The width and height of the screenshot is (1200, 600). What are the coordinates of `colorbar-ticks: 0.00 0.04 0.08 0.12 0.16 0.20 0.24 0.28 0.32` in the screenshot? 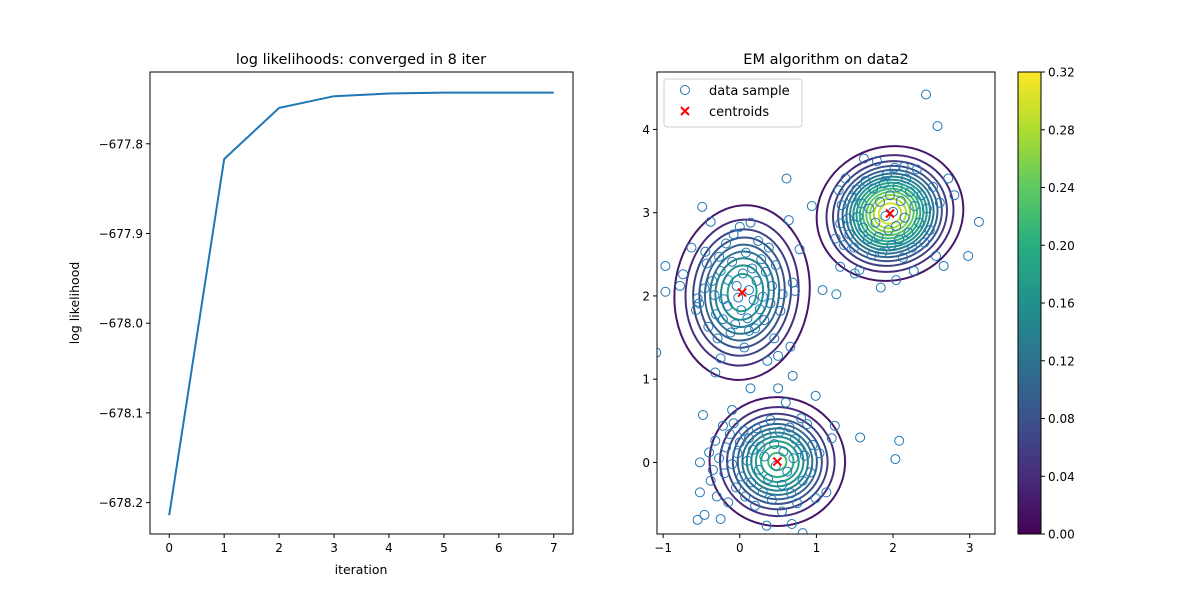 It's located at (1058, 304).